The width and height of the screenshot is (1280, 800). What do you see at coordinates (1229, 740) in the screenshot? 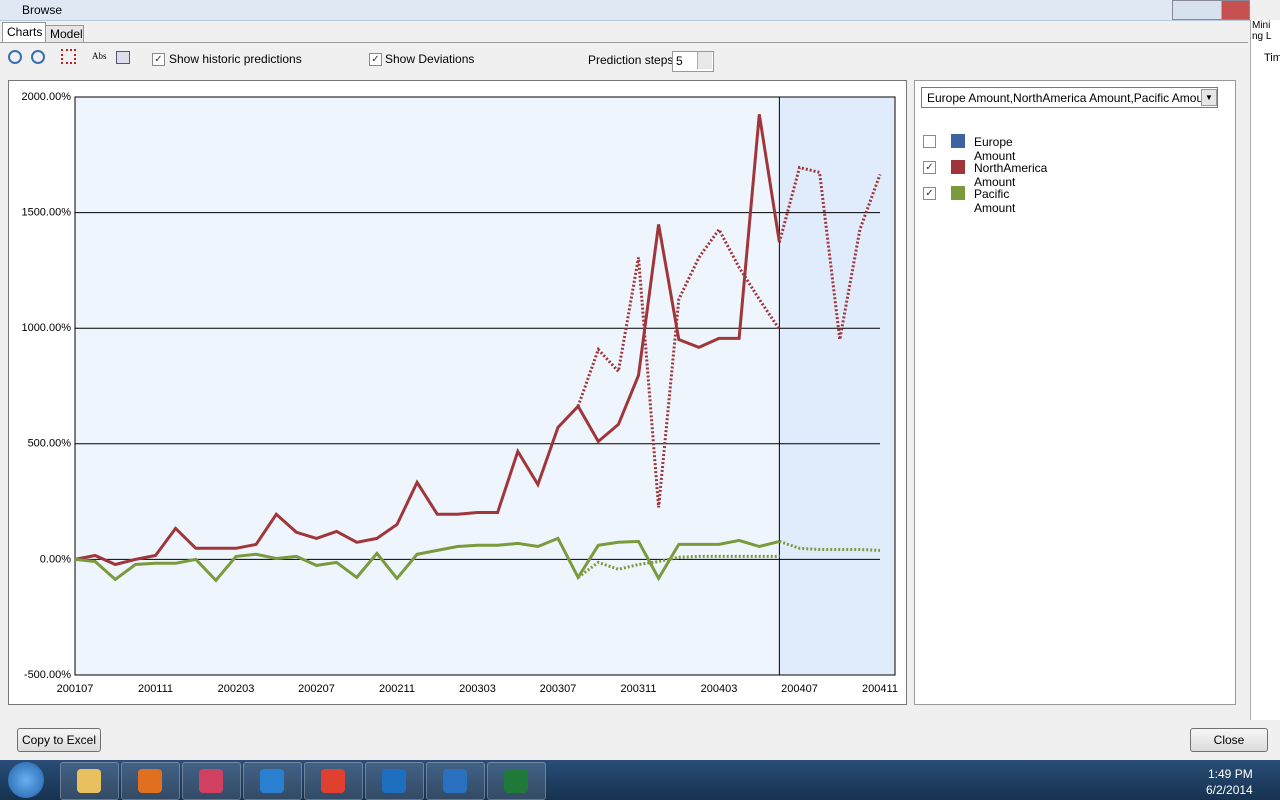
I see `close-button: Close` at bounding box center [1229, 740].